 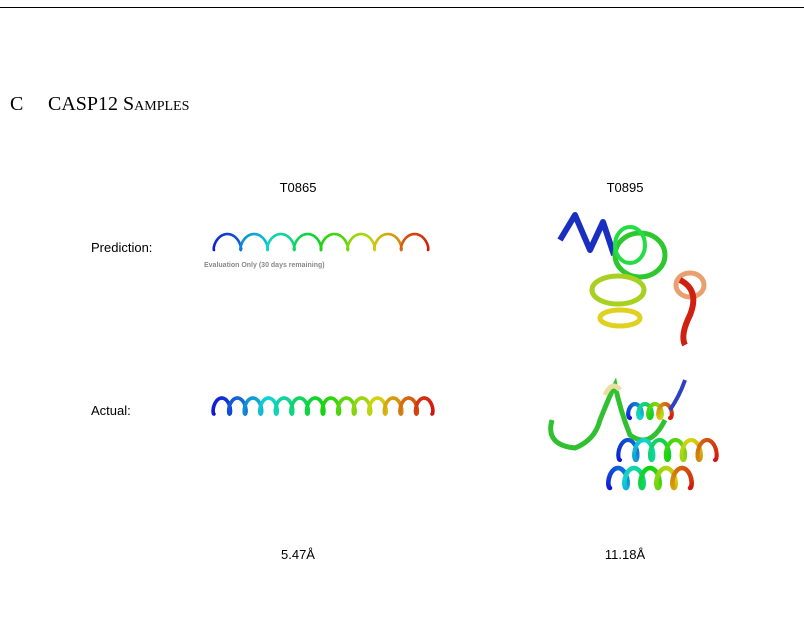 I want to click on rmsd-value: 5.47Å, so click(x=298, y=554).